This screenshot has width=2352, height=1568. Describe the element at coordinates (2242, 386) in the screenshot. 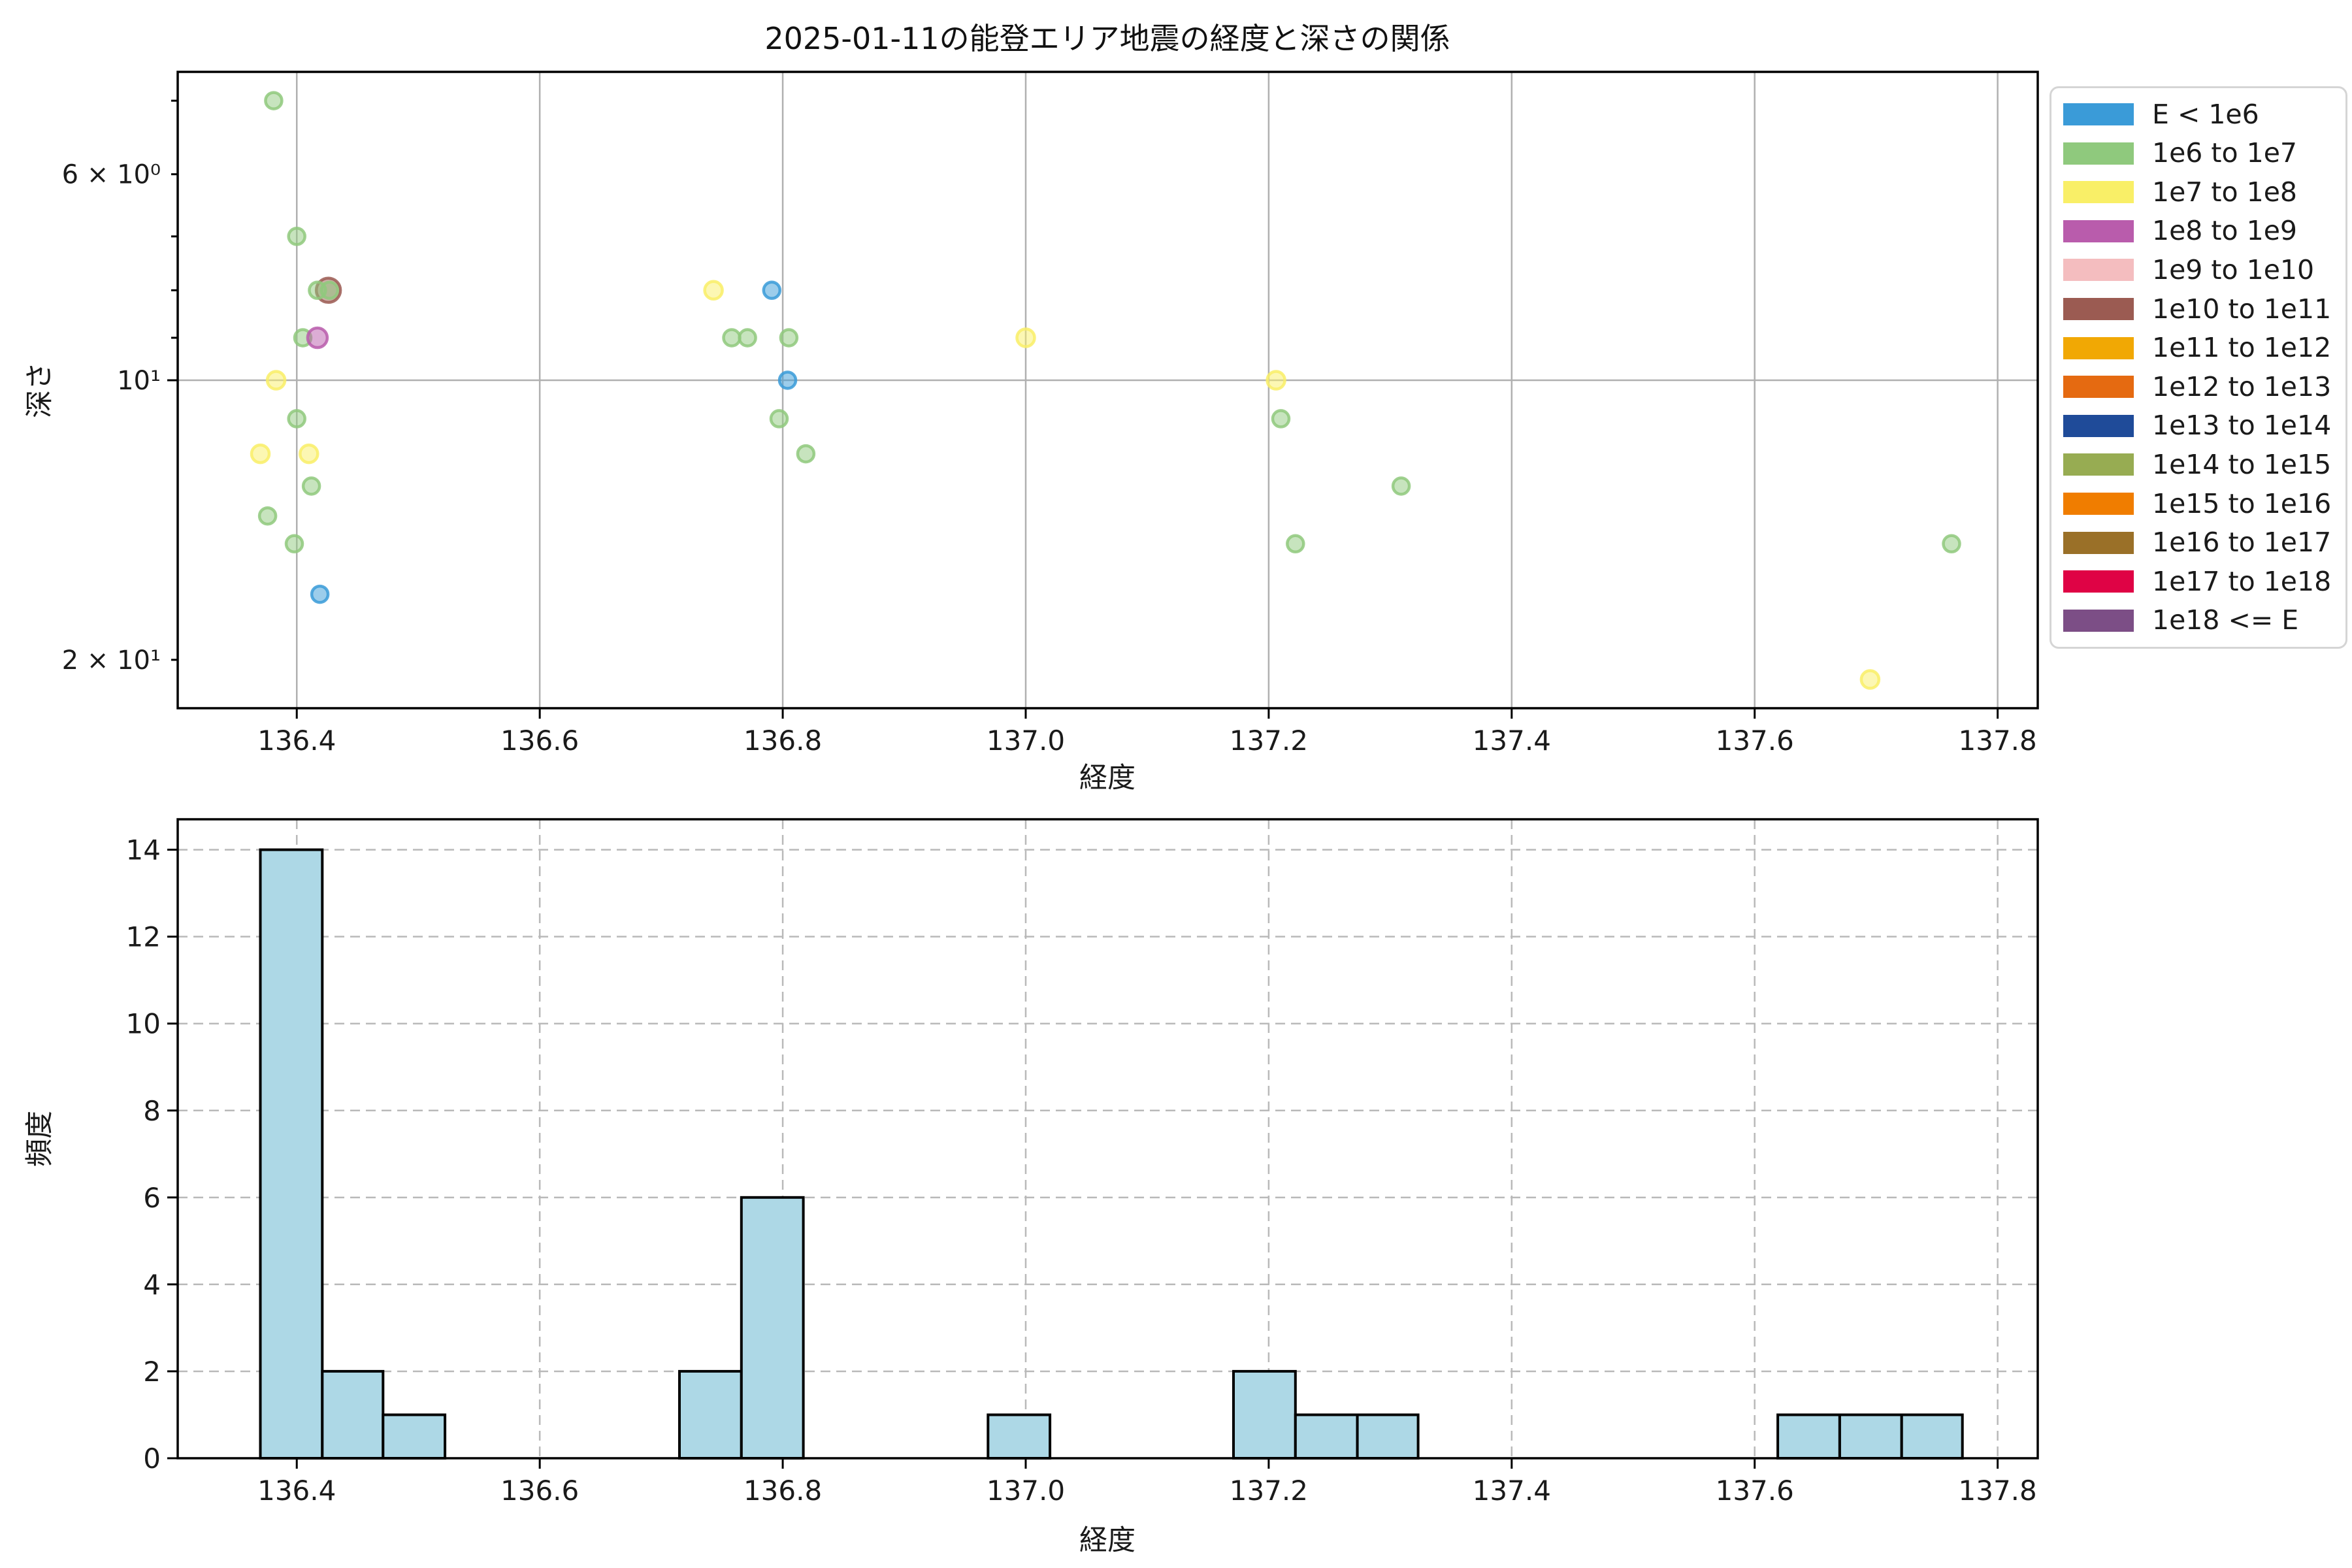

I see `legend-item-label: 1e12 to 1e13` at that location.